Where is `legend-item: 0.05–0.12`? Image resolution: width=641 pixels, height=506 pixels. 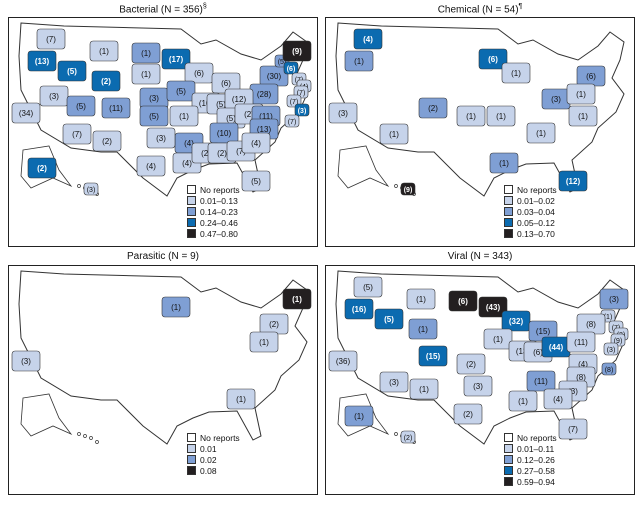 legend-item: 0.05–0.12 is located at coordinates (530, 222).